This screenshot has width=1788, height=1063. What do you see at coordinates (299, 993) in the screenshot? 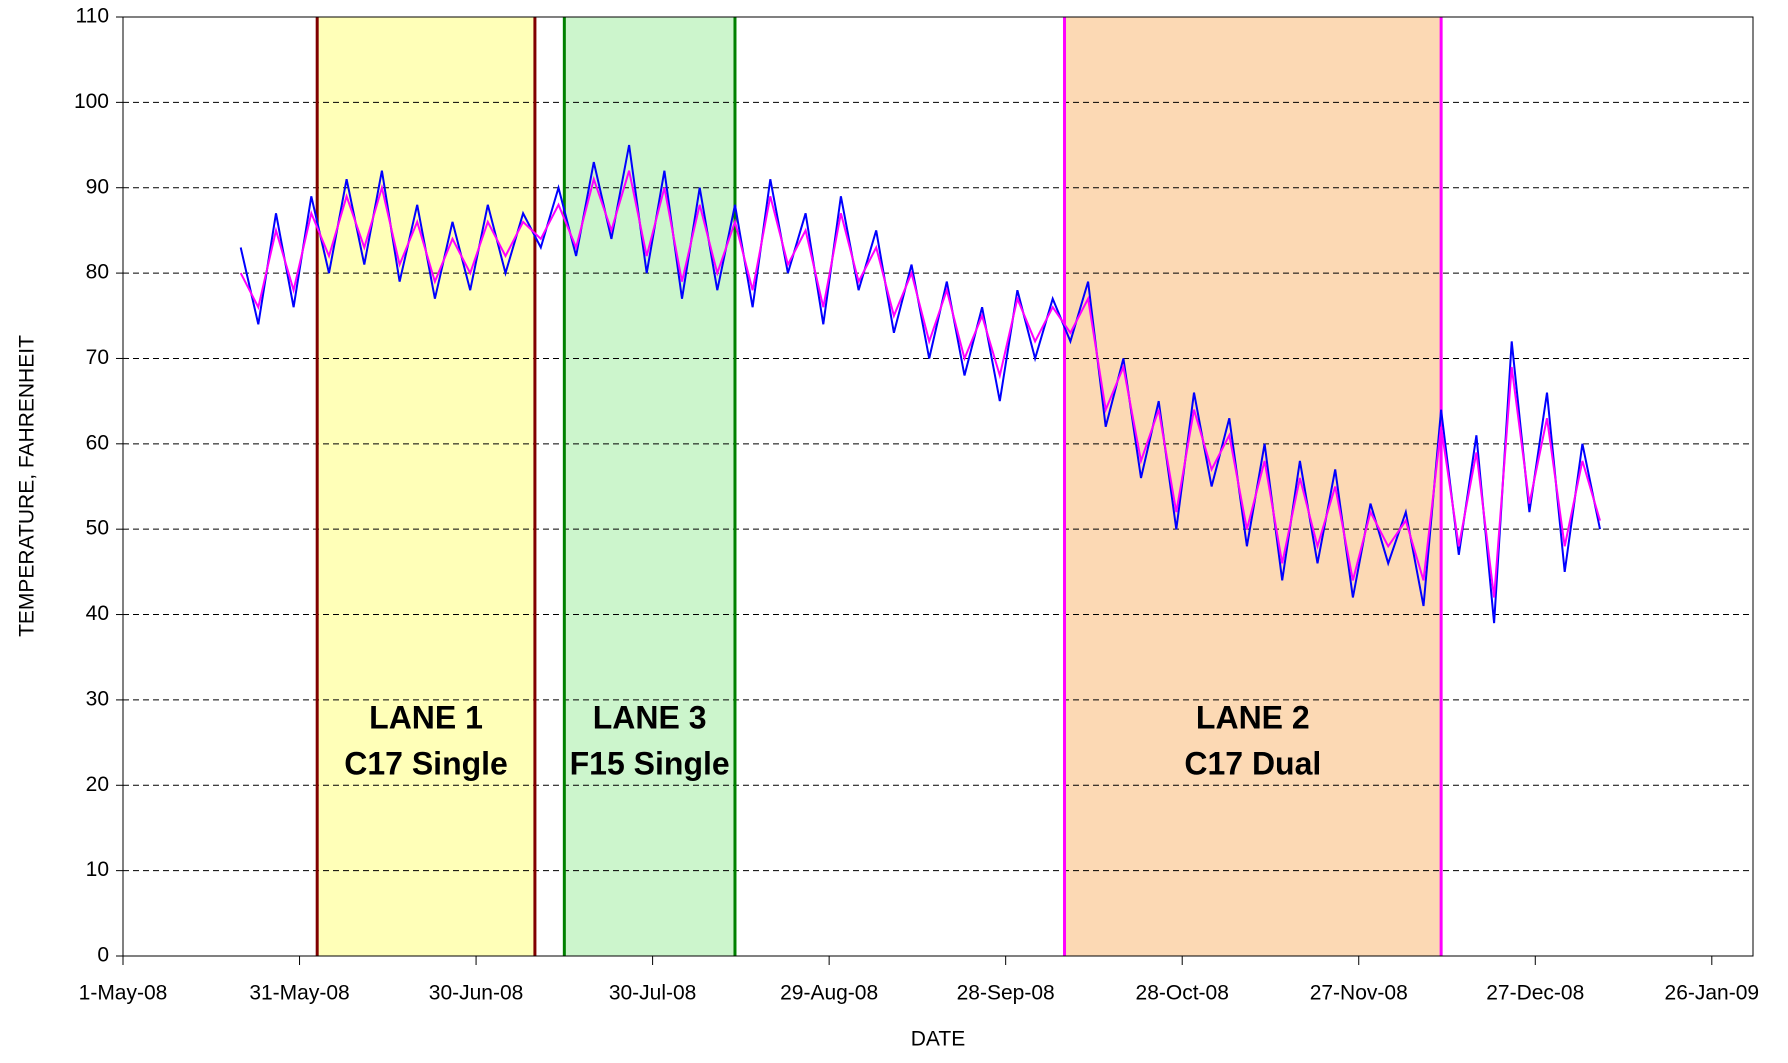
I see `x-tick-label: 31-May-08` at bounding box center [299, 993].